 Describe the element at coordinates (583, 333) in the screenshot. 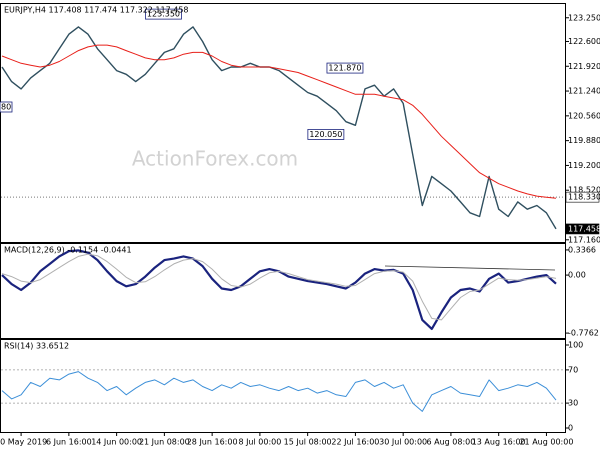

I see `y-tick-label: -0.7762` at that location.